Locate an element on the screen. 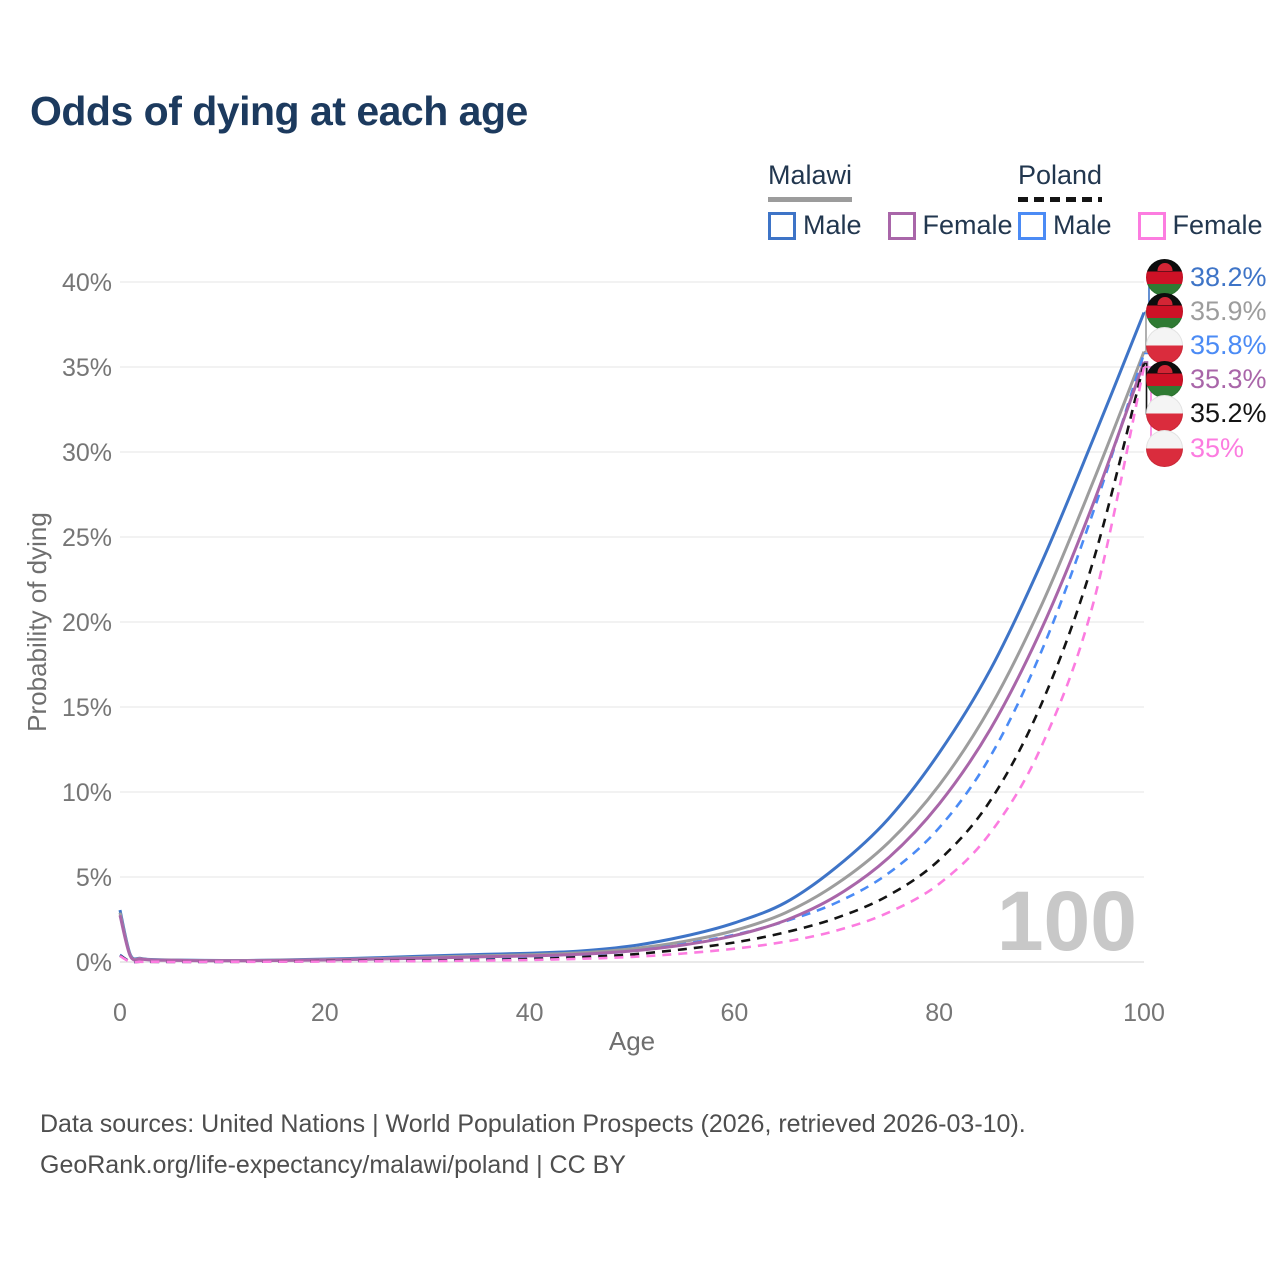  x-tick-label: 0 is located at coordinates (120, 1013).